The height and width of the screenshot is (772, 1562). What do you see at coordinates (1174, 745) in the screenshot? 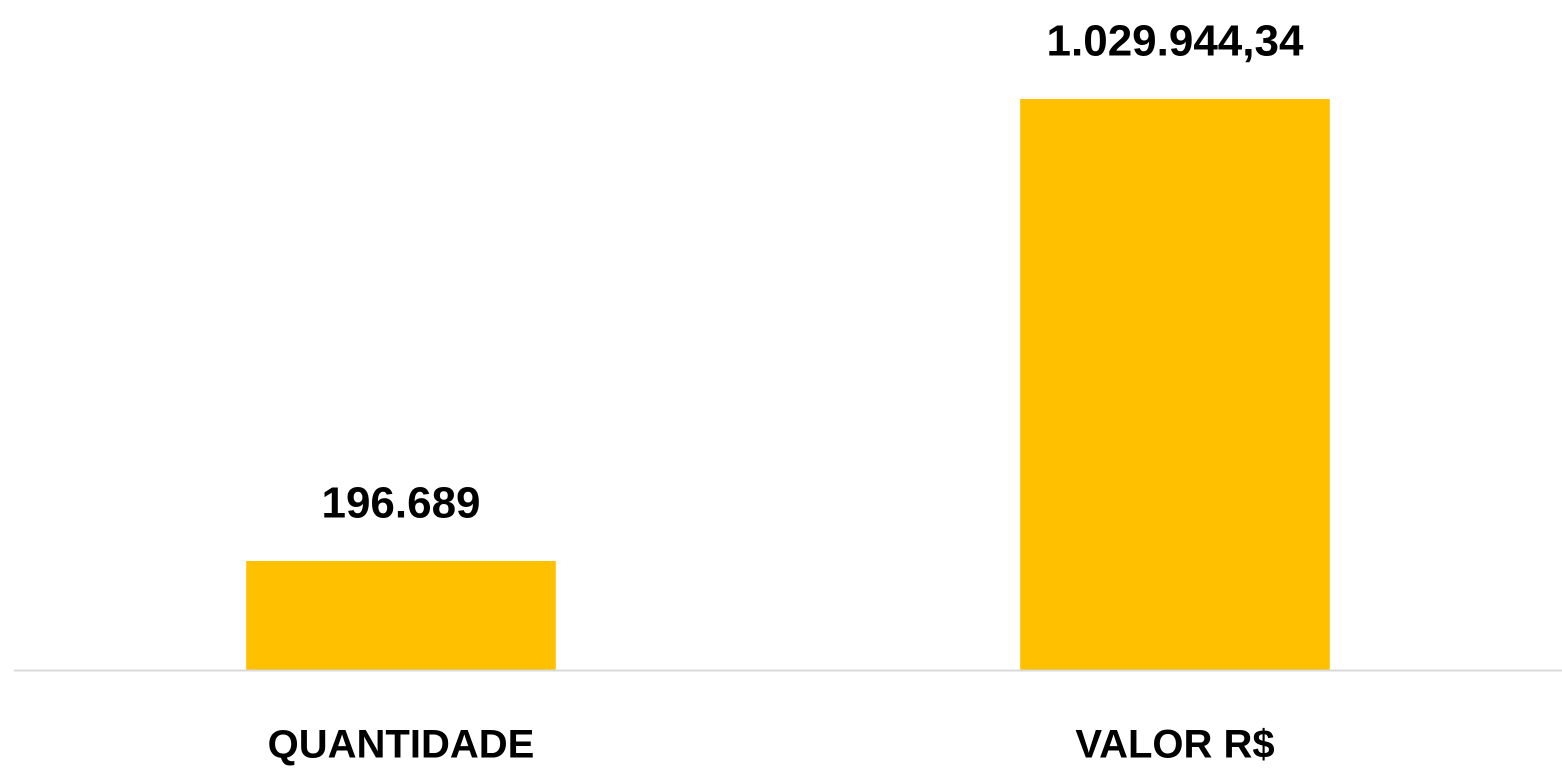
I see `x-tick-label: VALOR R$` at bounding box center [1174, 745].